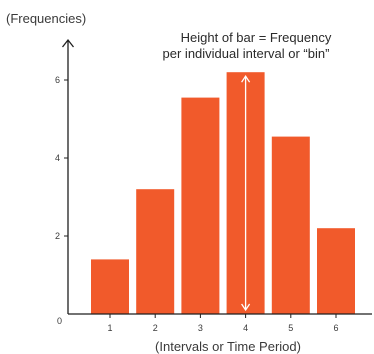 The width and height of the screenshot is (374, 354). I want to click on x-tick-label-4: 4, so click(245, 328).